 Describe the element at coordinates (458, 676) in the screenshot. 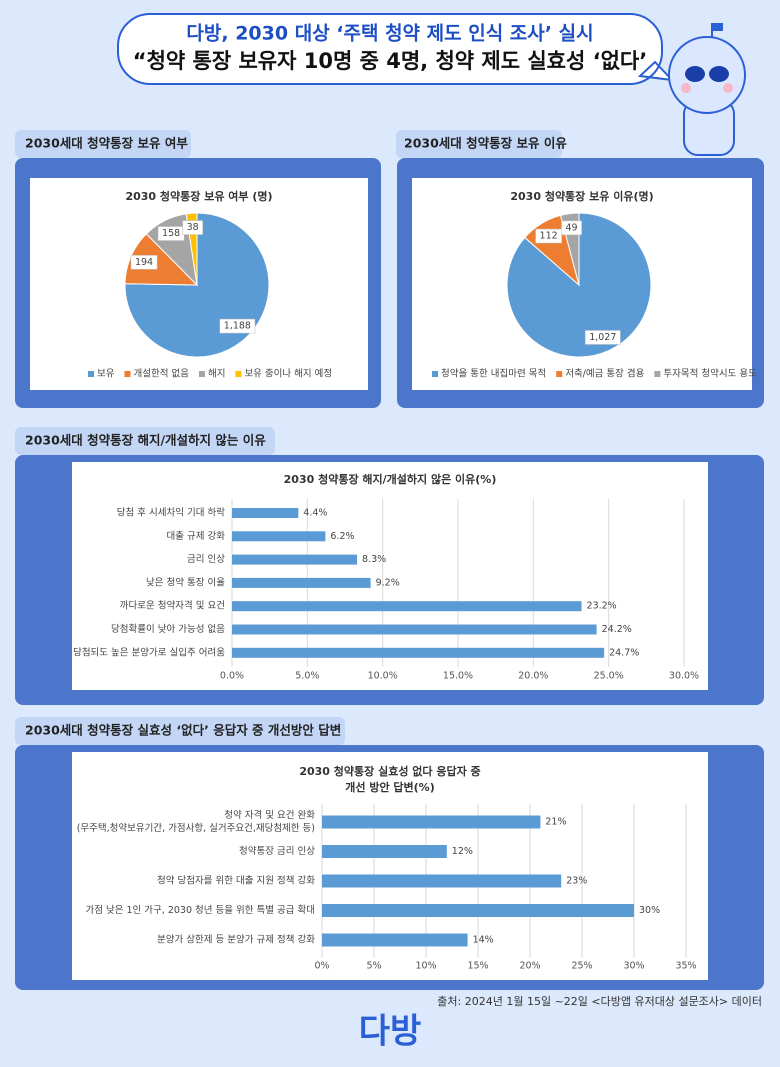

I see `x-tick-label: 15.0%` at that location.